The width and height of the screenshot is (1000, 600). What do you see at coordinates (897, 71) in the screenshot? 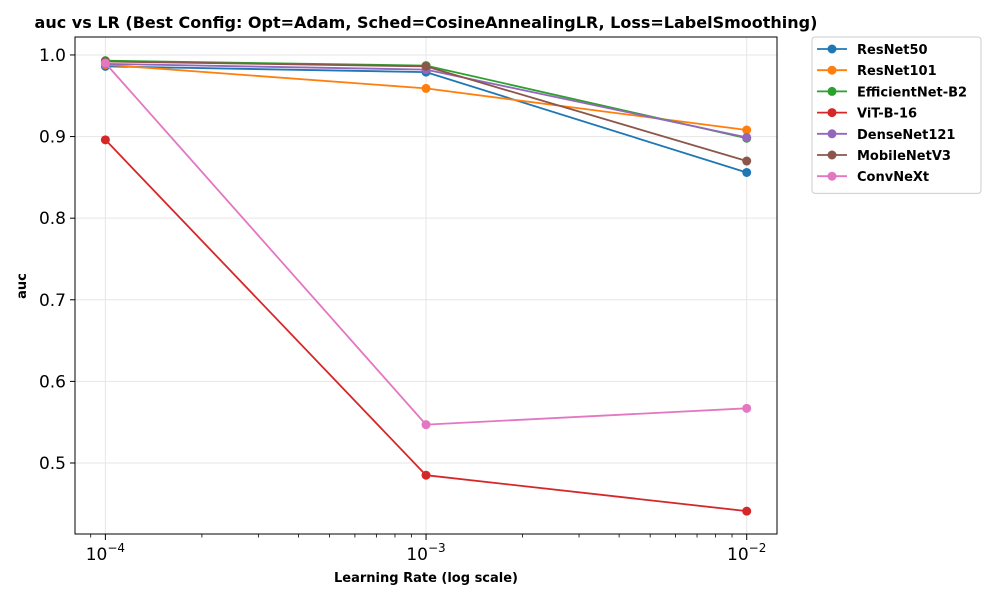
I see `legend-label: ResNet101` at bounding box center [897, 71].